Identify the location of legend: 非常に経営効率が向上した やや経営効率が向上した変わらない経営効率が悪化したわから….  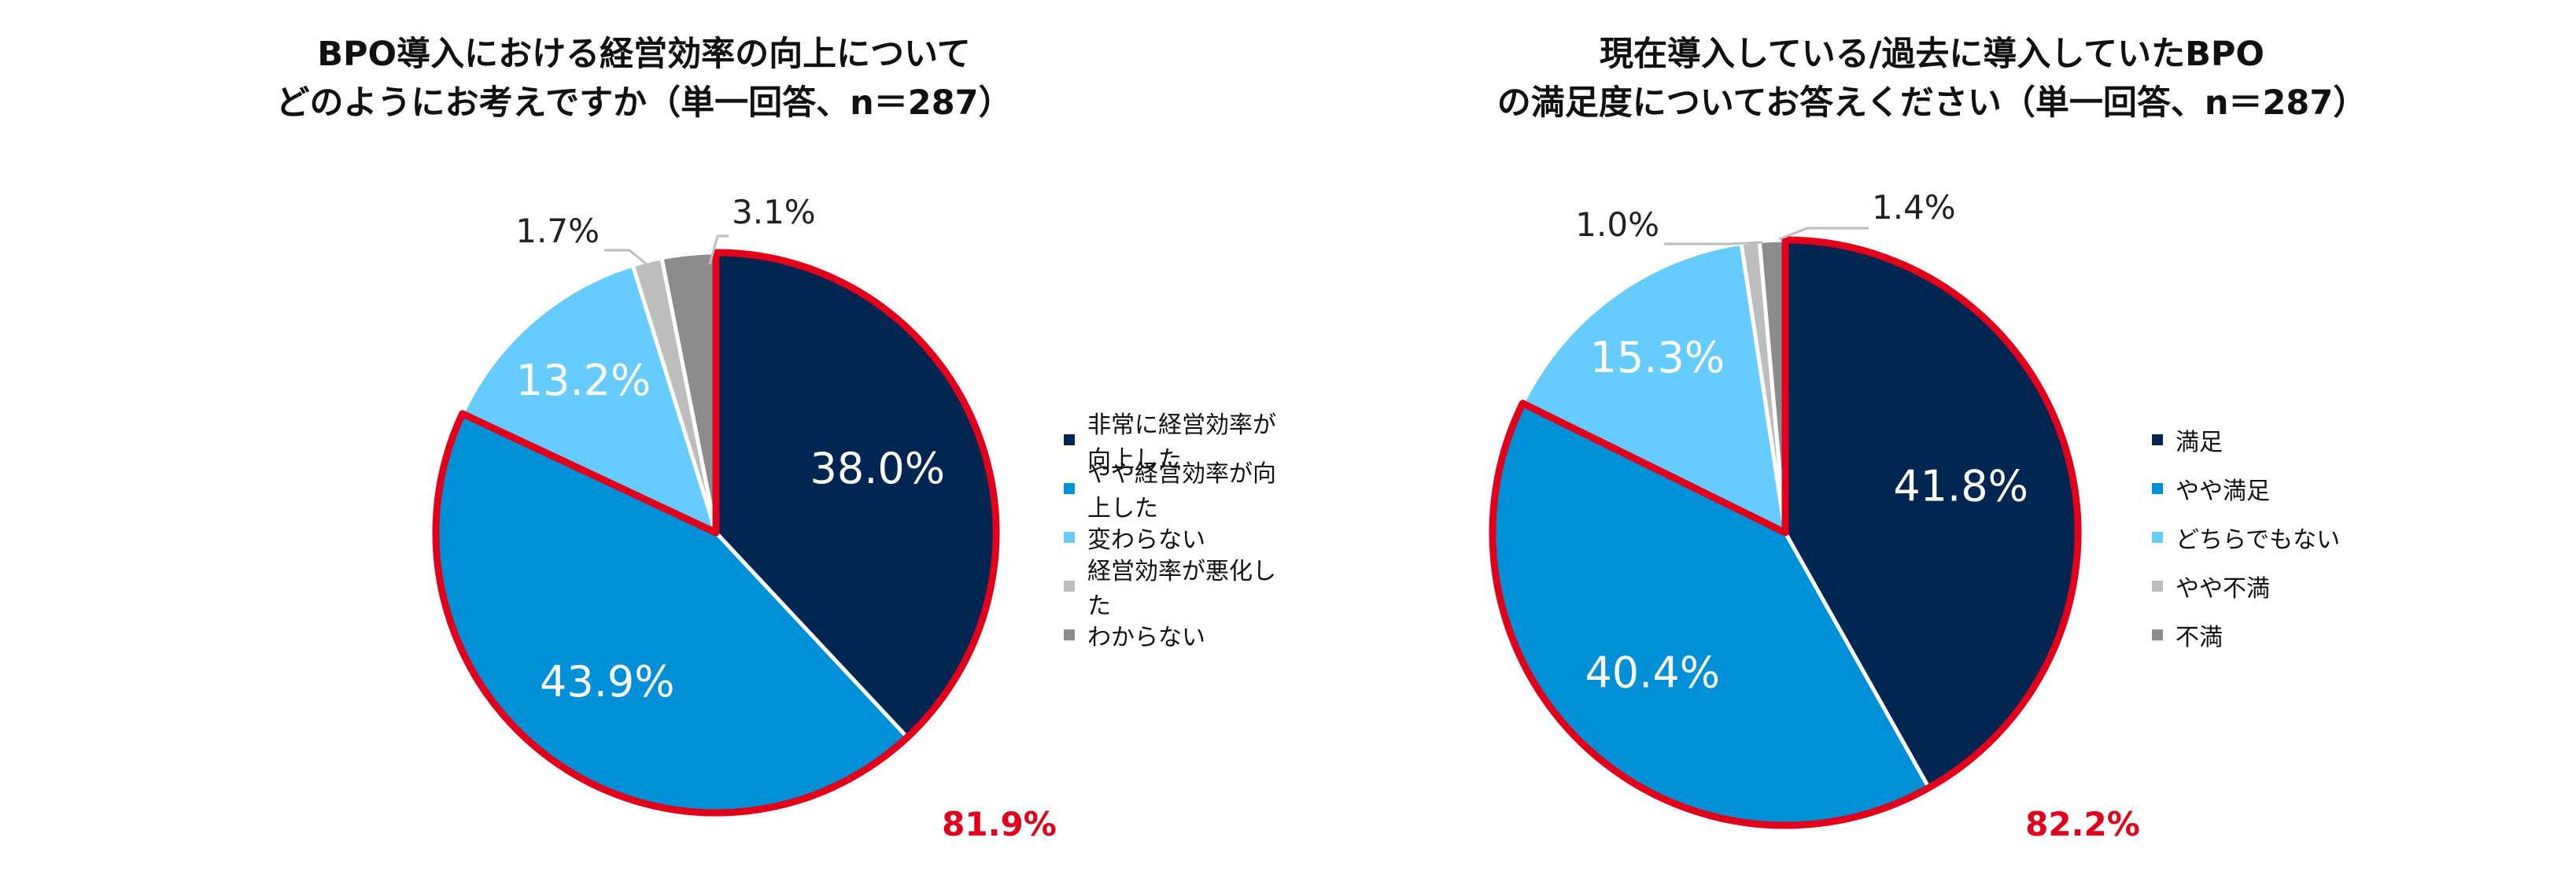
(1176, 535).